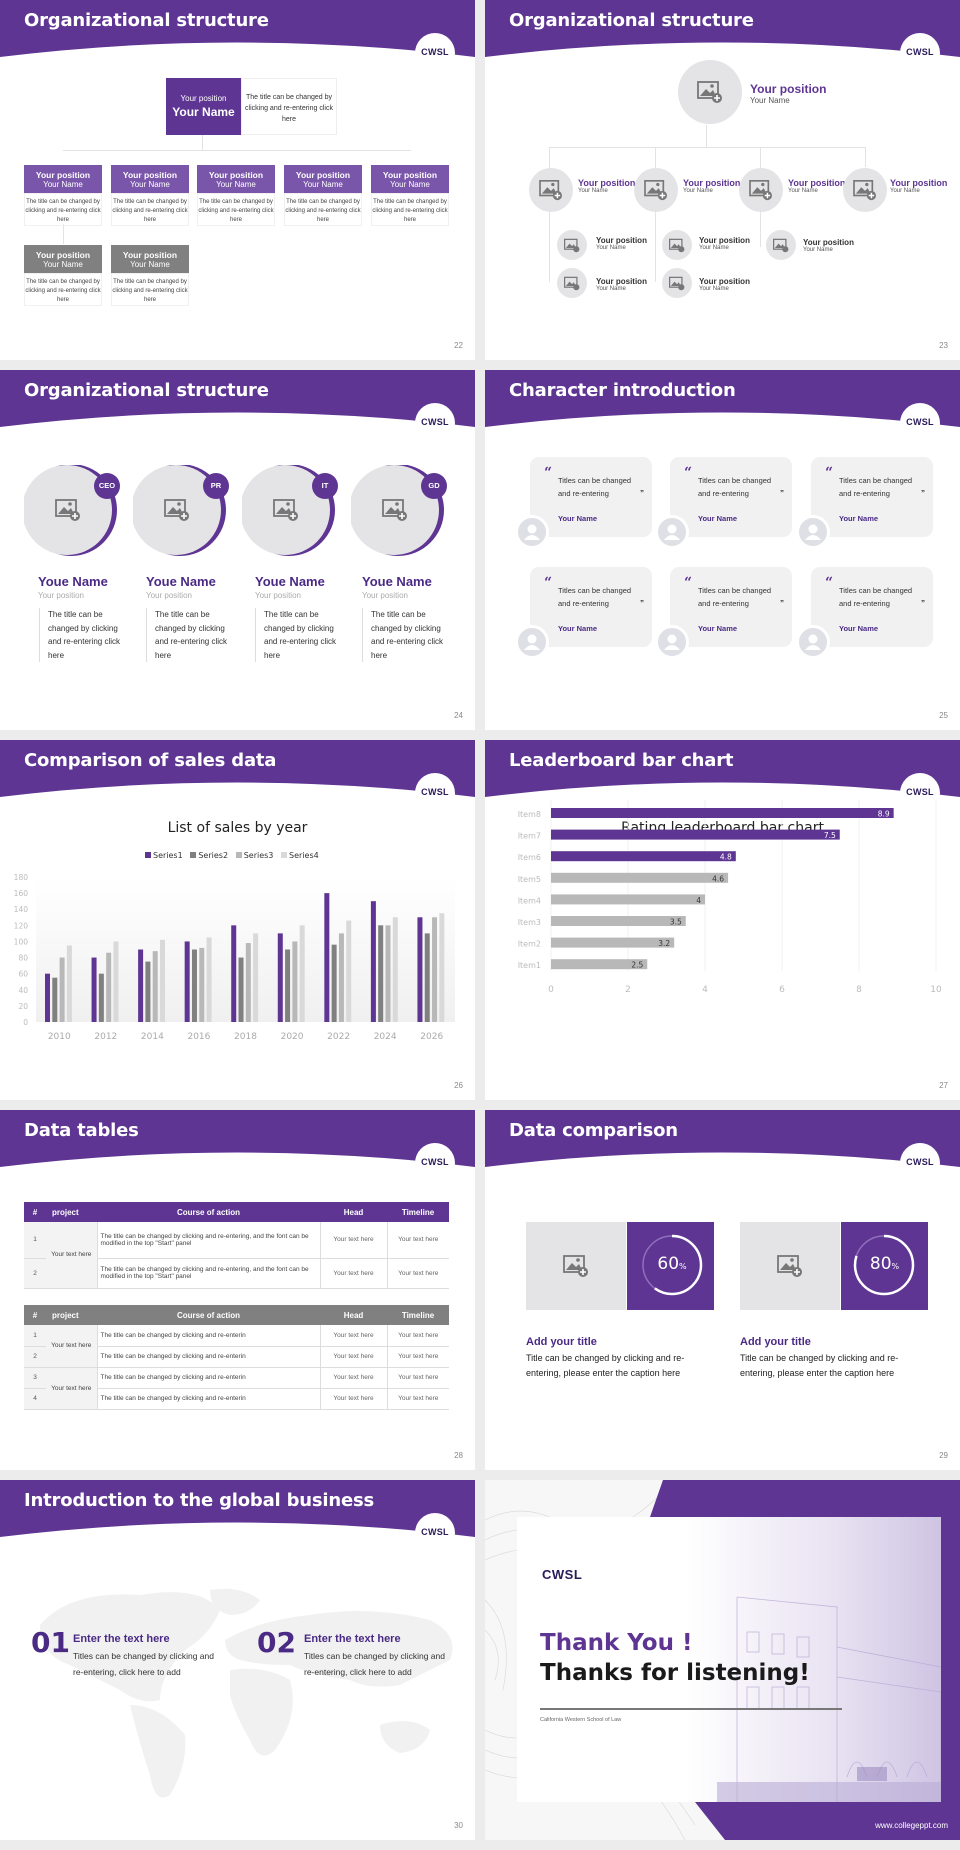 This screenshot has height=1850, width=960. I want to click on open-quote-icon: “, so click(829, 473).